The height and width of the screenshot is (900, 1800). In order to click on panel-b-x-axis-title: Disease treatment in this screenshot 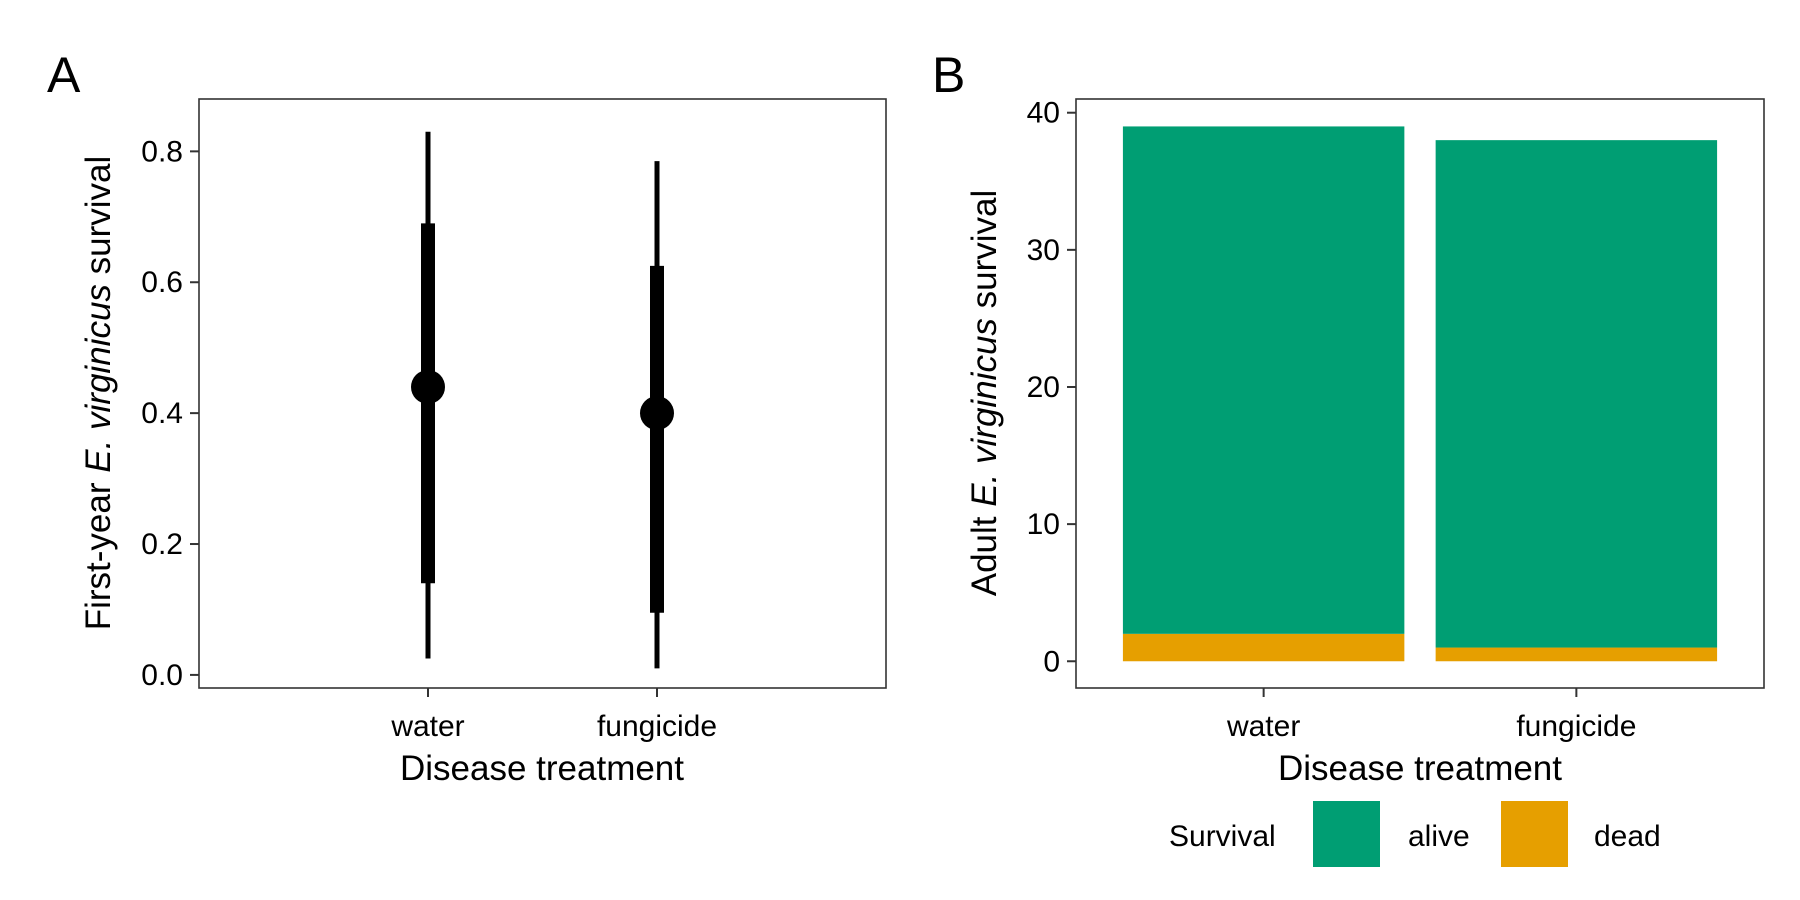, I will do `click(1420, 768)`.